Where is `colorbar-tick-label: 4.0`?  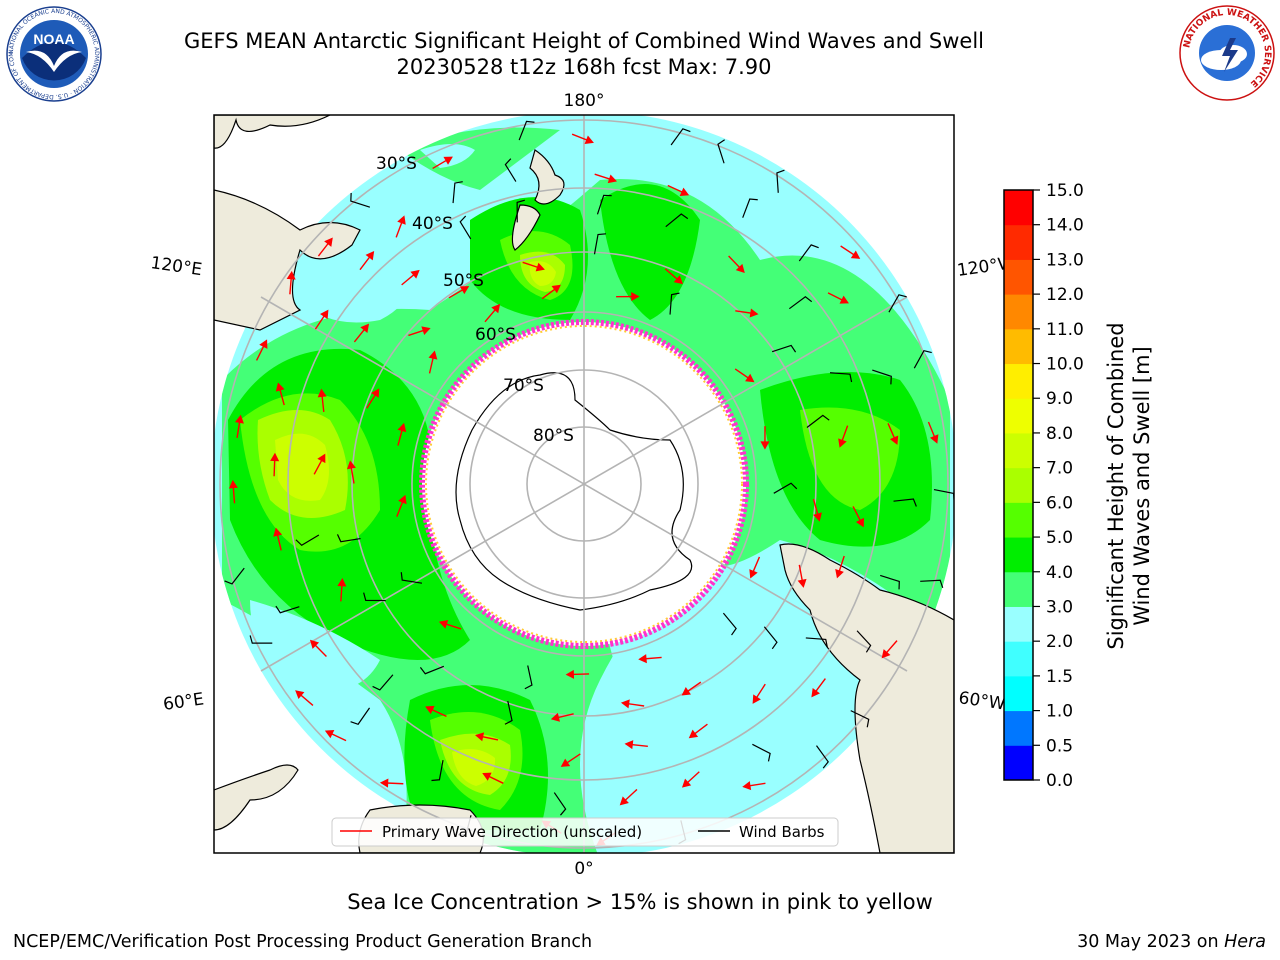
colorbar-tick-label: 4.0 is located at coordinates (1059, 573).